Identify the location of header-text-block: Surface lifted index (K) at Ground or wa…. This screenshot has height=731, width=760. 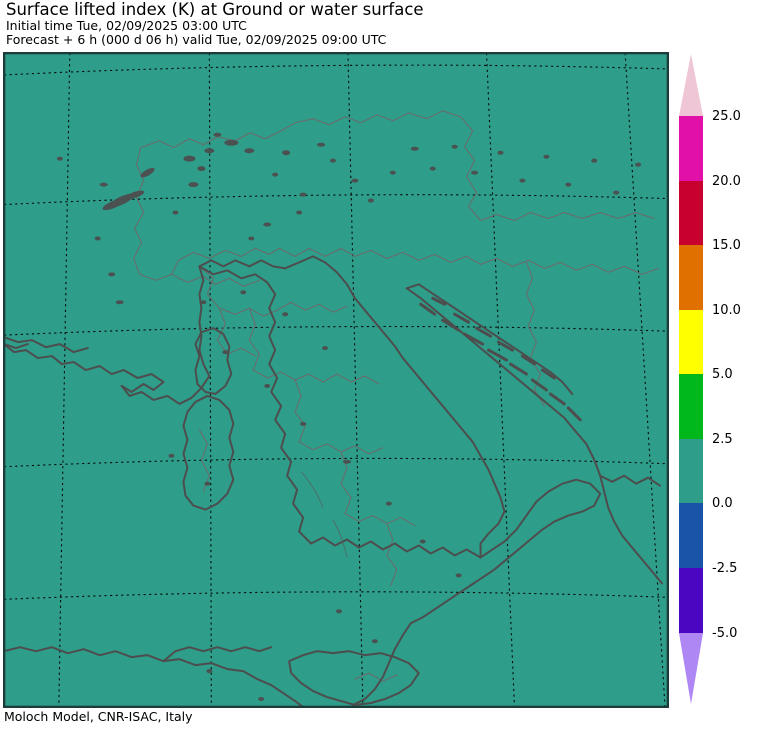
(356, 23).